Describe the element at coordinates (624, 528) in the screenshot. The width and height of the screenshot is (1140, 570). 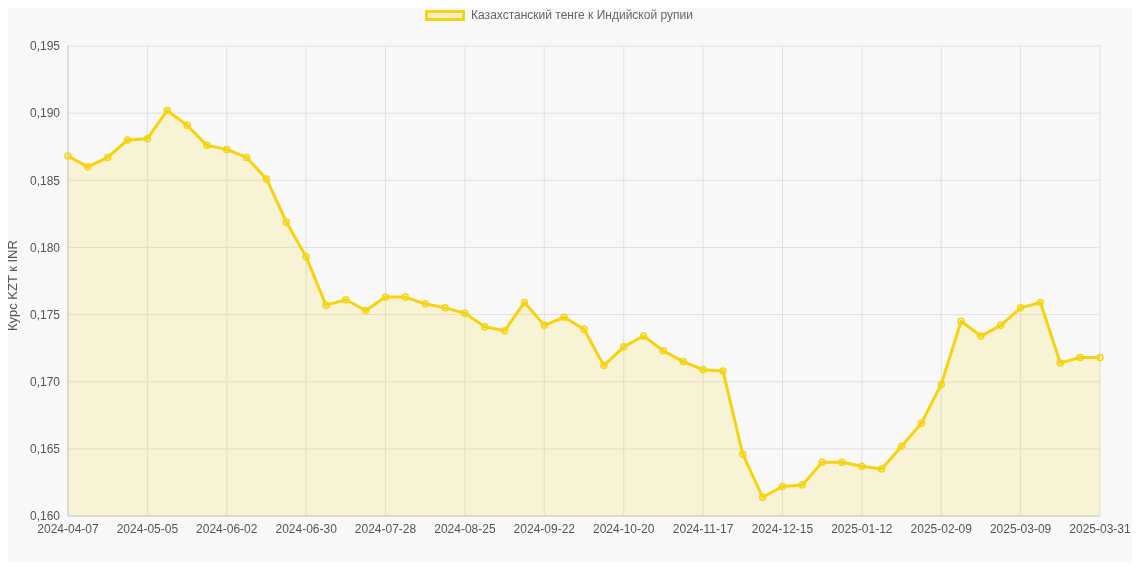
I see `x-tick-label: 2024-10-20` at that location.